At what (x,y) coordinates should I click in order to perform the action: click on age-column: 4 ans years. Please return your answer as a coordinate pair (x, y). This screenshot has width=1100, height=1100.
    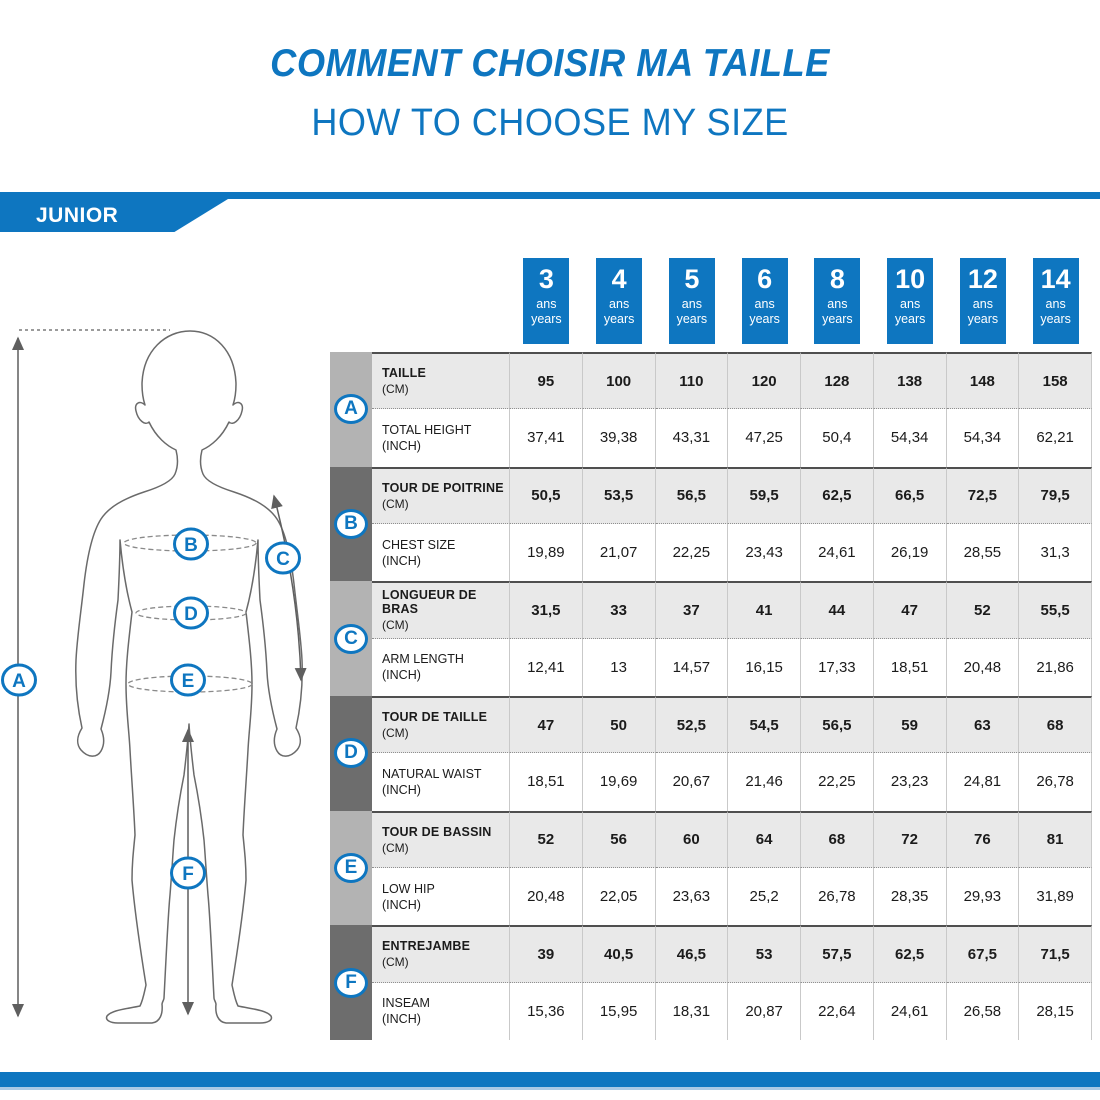
    Looking at the image, I should click on (619, 302).